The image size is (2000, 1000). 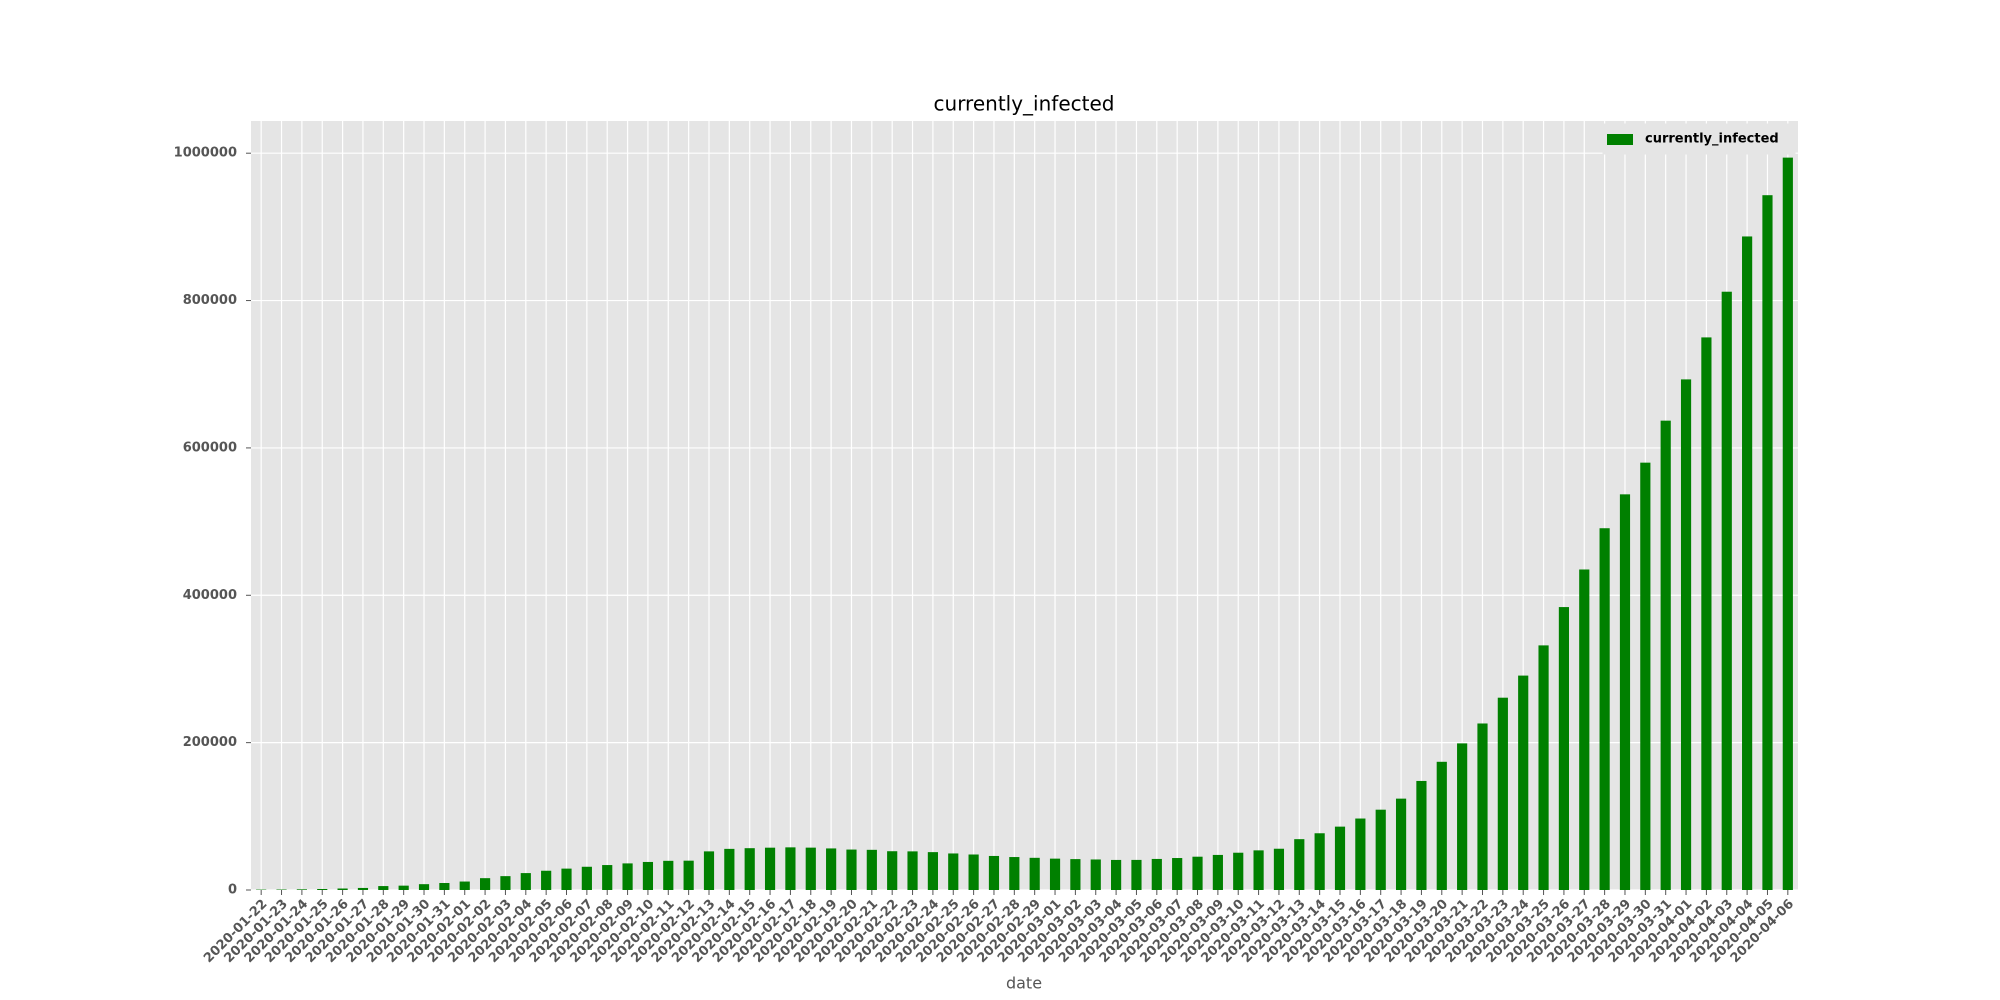 What do you see at coordinates (1024, 104) in the screenshot?
I see `chart-title: currently_infected` at bounding box center [1024, 104].